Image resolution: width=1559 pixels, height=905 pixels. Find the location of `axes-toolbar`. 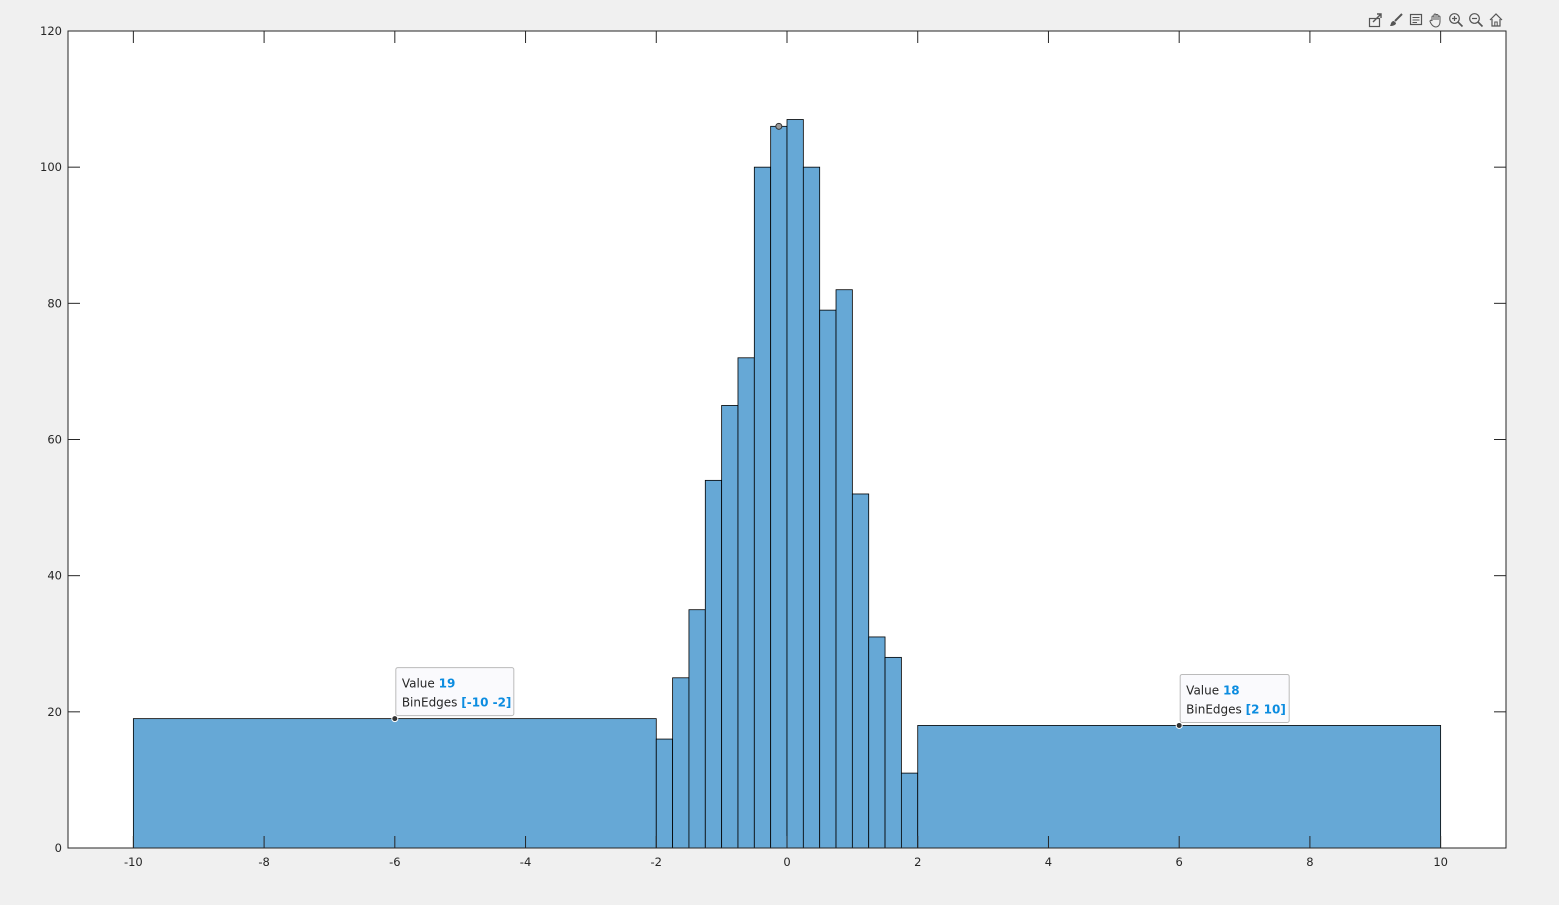

axes-toolbar is located at coordinates (1435, 20).